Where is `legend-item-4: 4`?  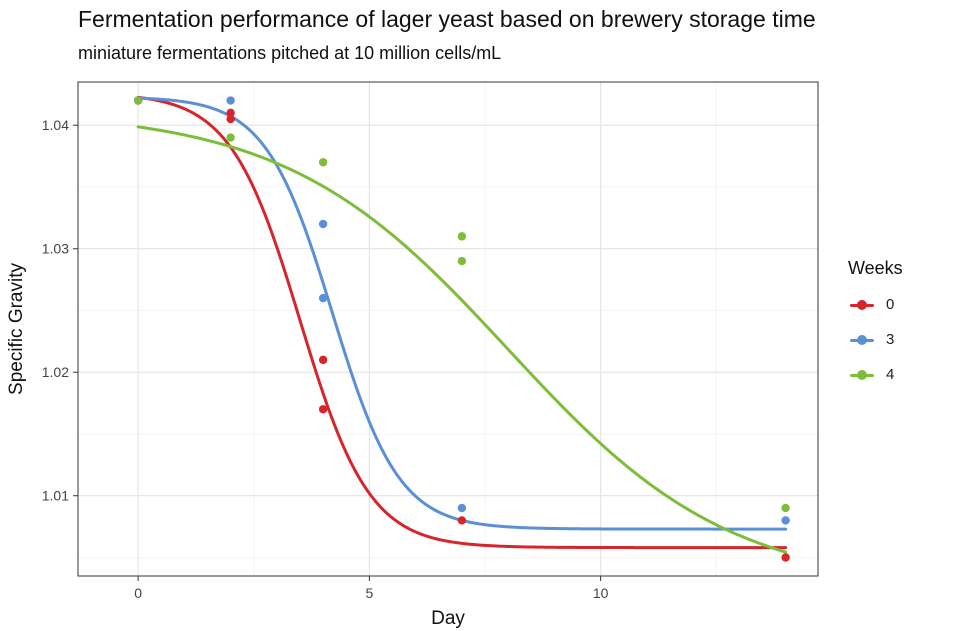
legend-item-4: 4 is located at coordinates (875, 374).